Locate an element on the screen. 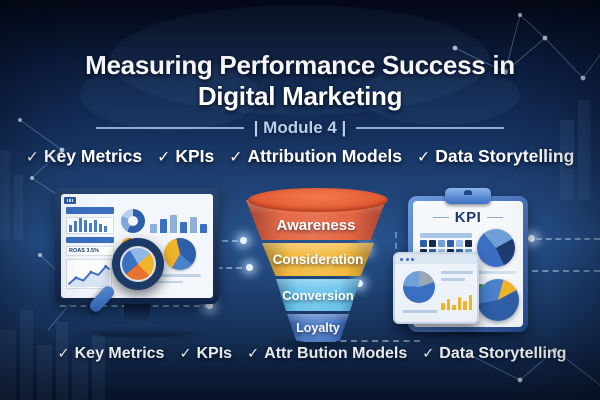 This screenshot has height=400, width=600. funnel-stage-label: Conversion is located at coordinates (318, 295).